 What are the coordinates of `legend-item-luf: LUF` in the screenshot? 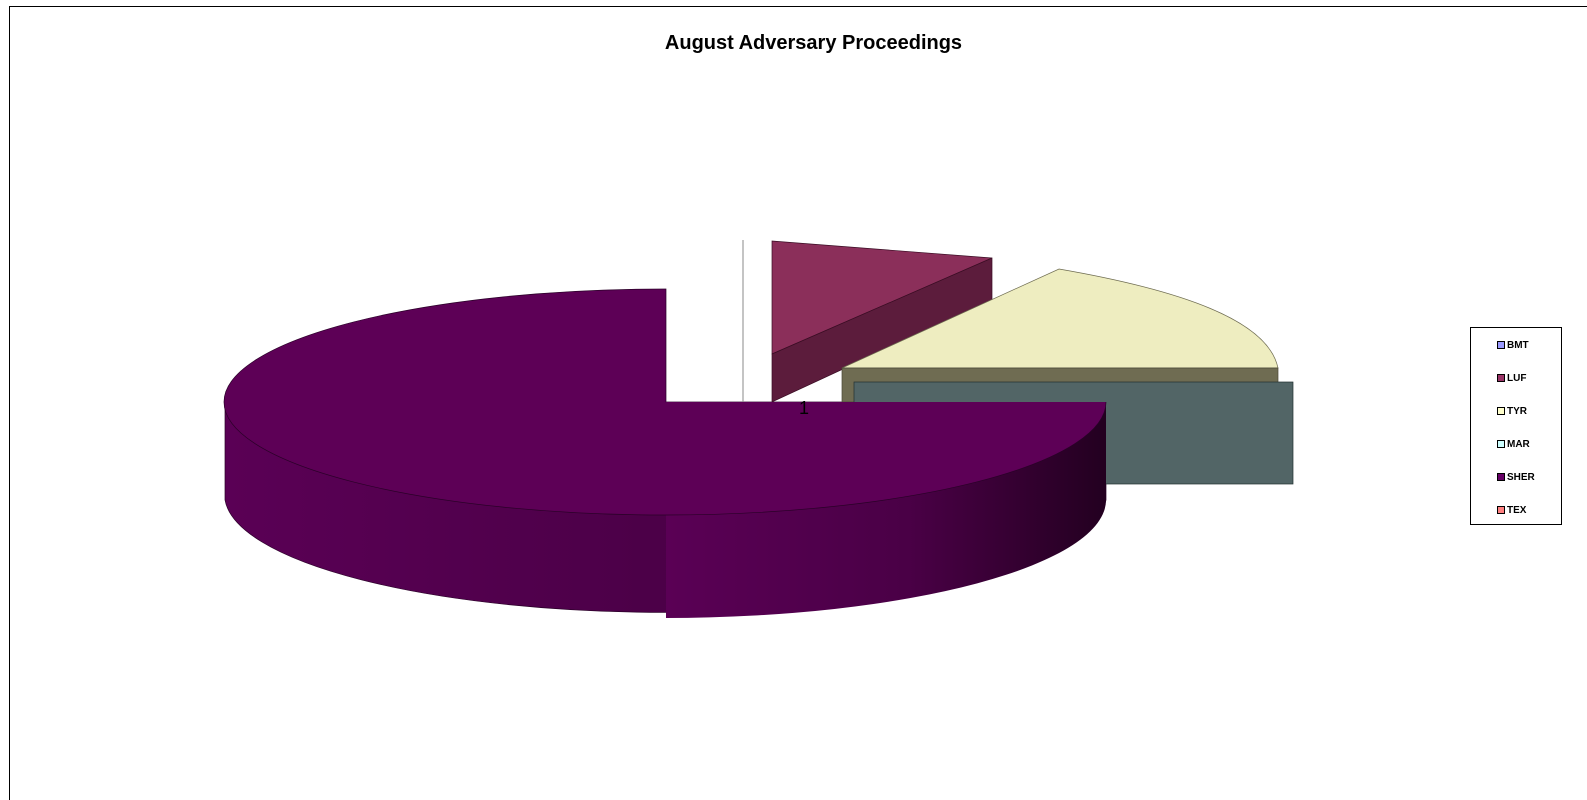 It's located at (1511, 378).